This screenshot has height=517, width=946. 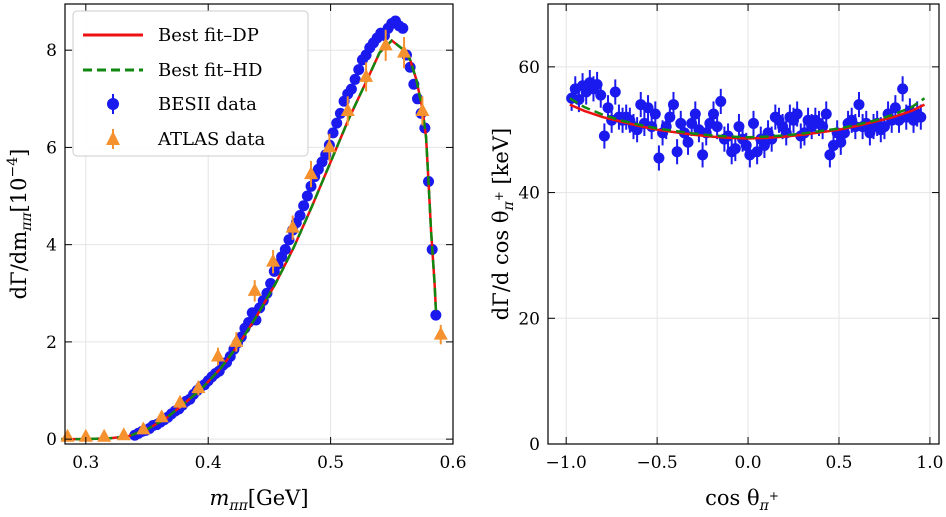 I want to click on y-tick-label: 8, so click(x=51, y=51).